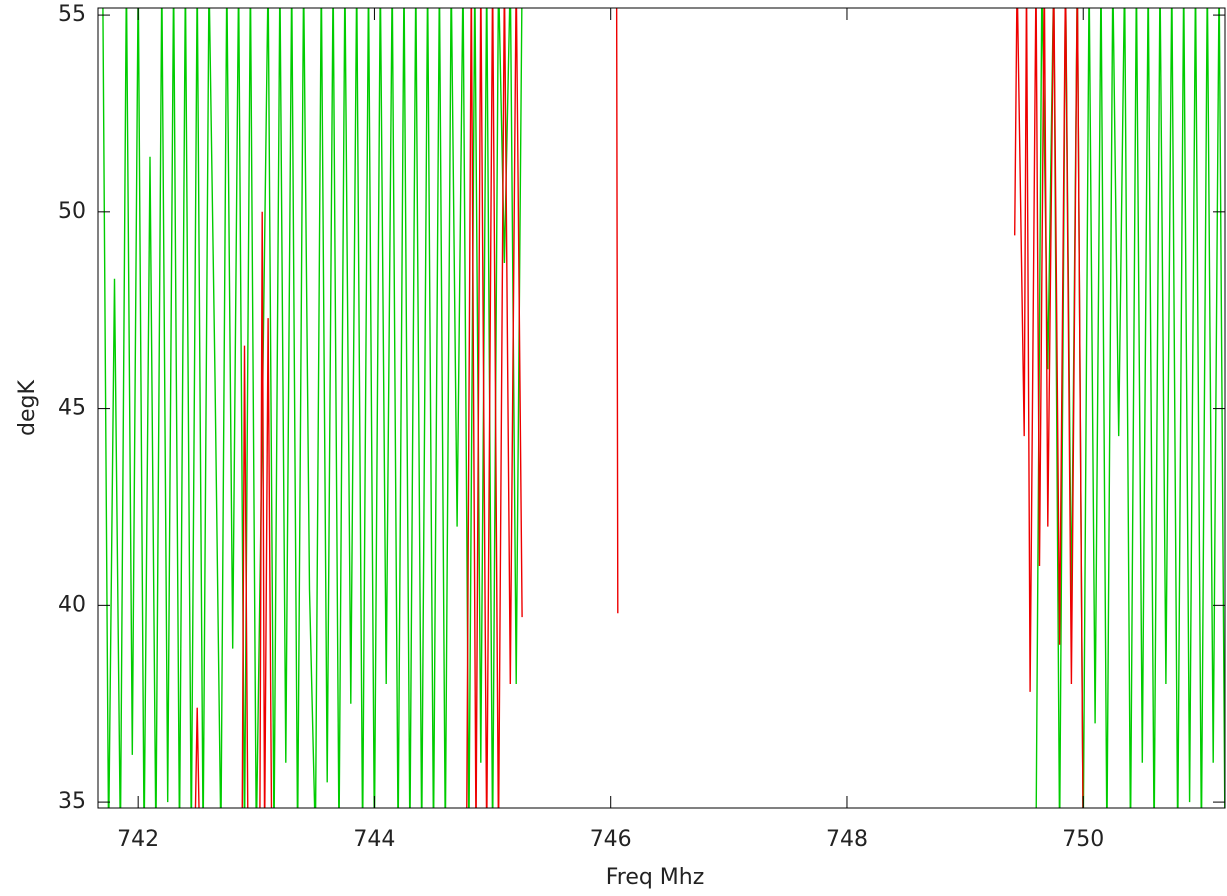  I want to click on x-tick-label: 744, so click(374, 839).